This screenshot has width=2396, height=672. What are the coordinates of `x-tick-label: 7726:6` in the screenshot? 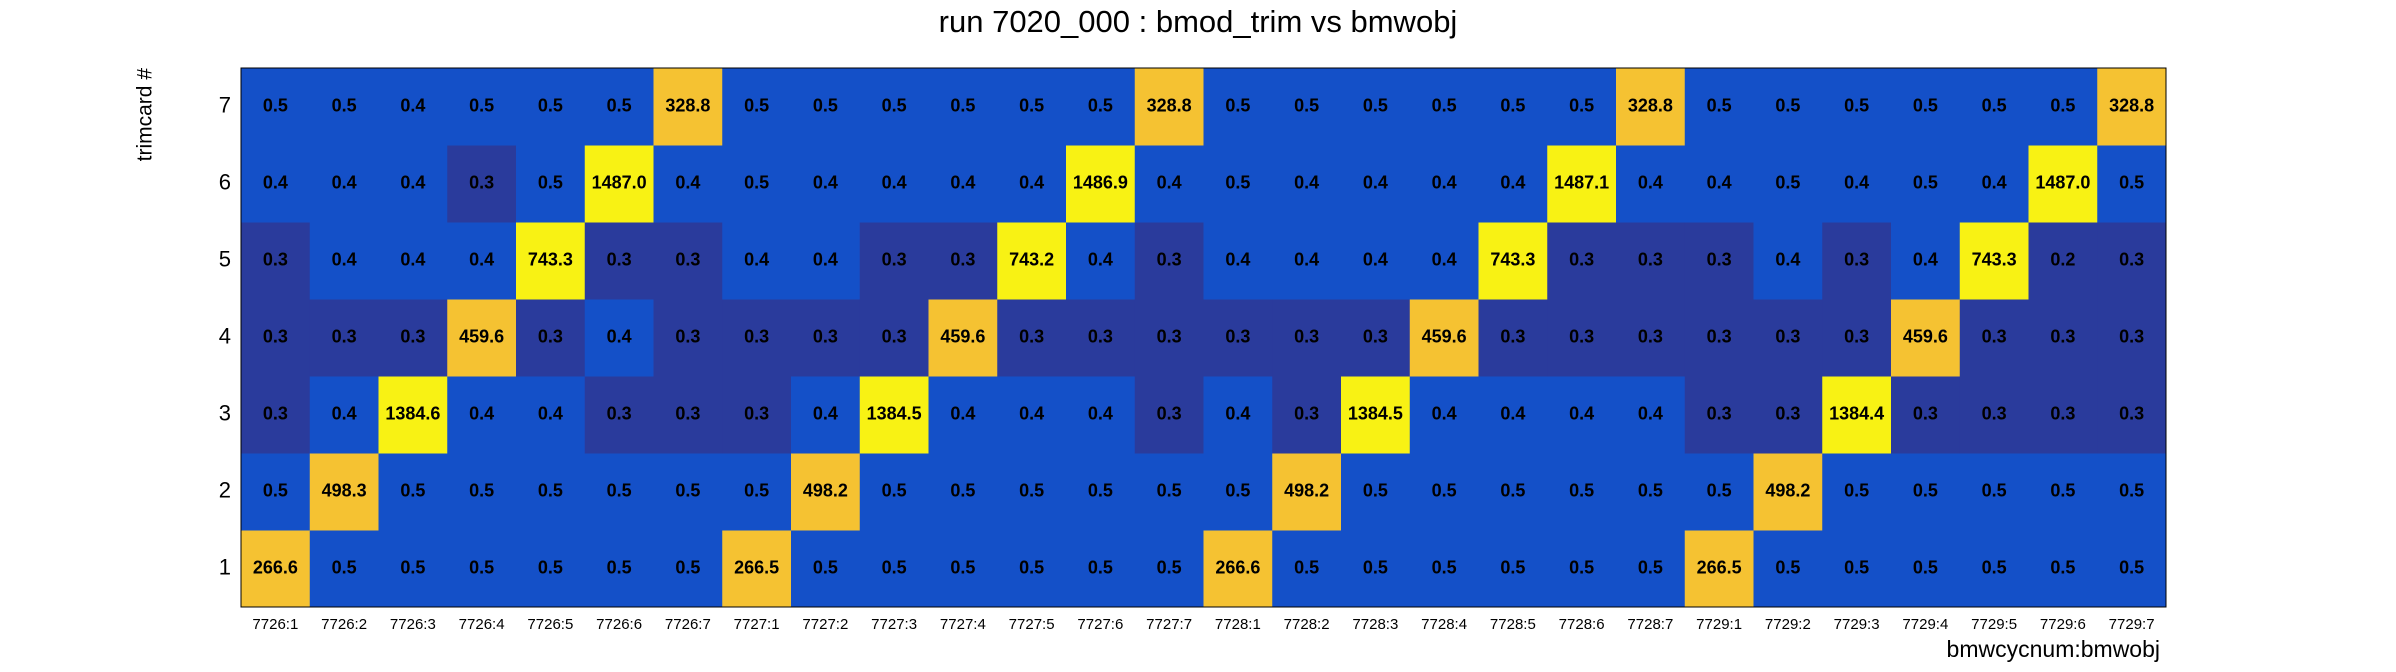 It's located at (619, 624).